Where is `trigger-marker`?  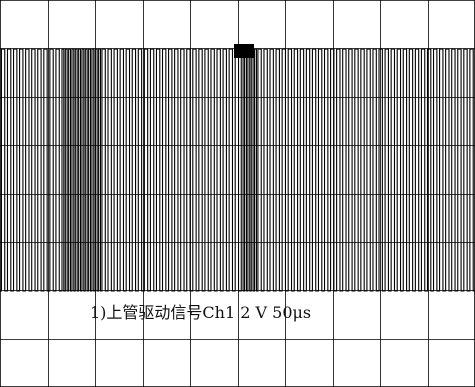 trigger-marker is located at coordinates (244, 51).